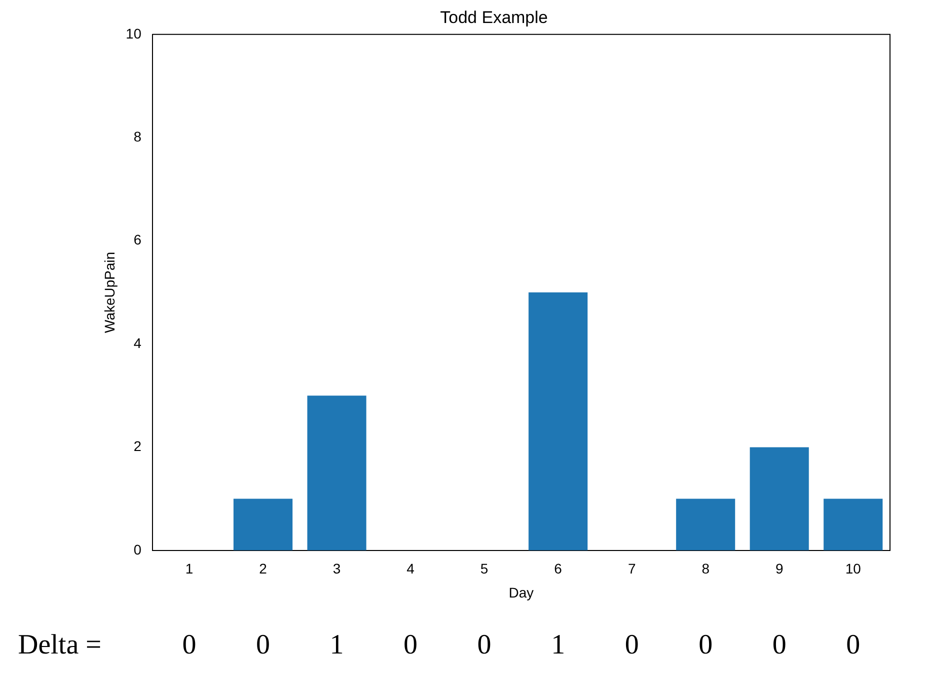  What do you see at coordinates (558, 568) in the screenshot?
I see `x-tick-label: 6` at bounding box center [558, 568].